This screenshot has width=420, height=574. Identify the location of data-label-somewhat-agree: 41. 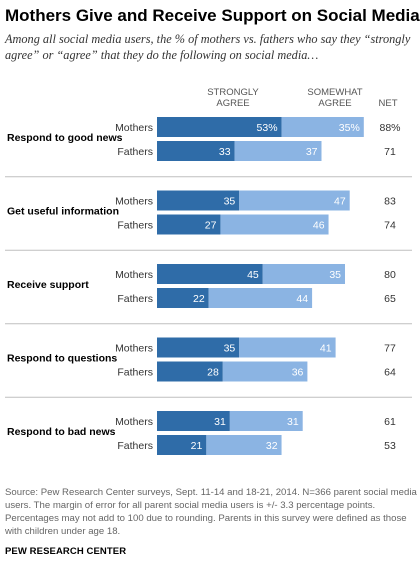
(326, 349).